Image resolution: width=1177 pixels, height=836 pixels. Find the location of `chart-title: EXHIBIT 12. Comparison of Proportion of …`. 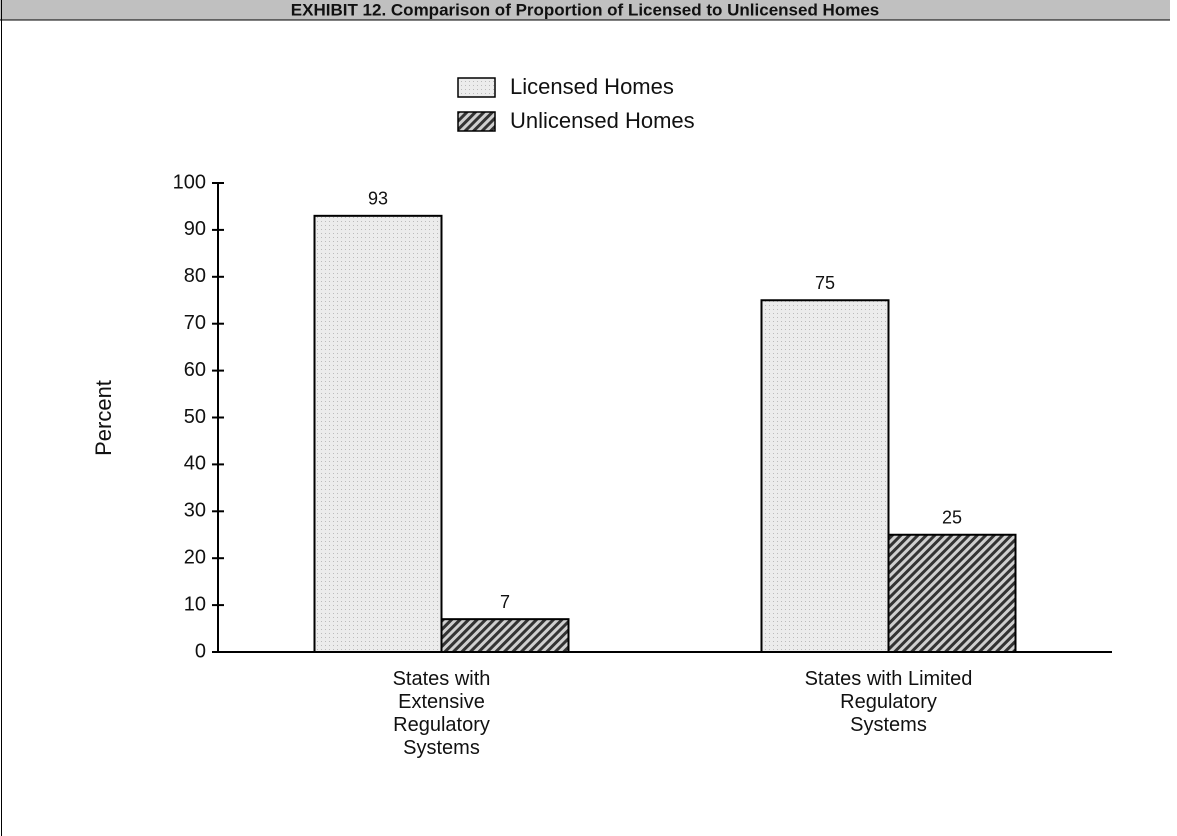

chart-title: EXHIBIT 12. Comparison of Proportion of … is located at coordinates (585, 9).